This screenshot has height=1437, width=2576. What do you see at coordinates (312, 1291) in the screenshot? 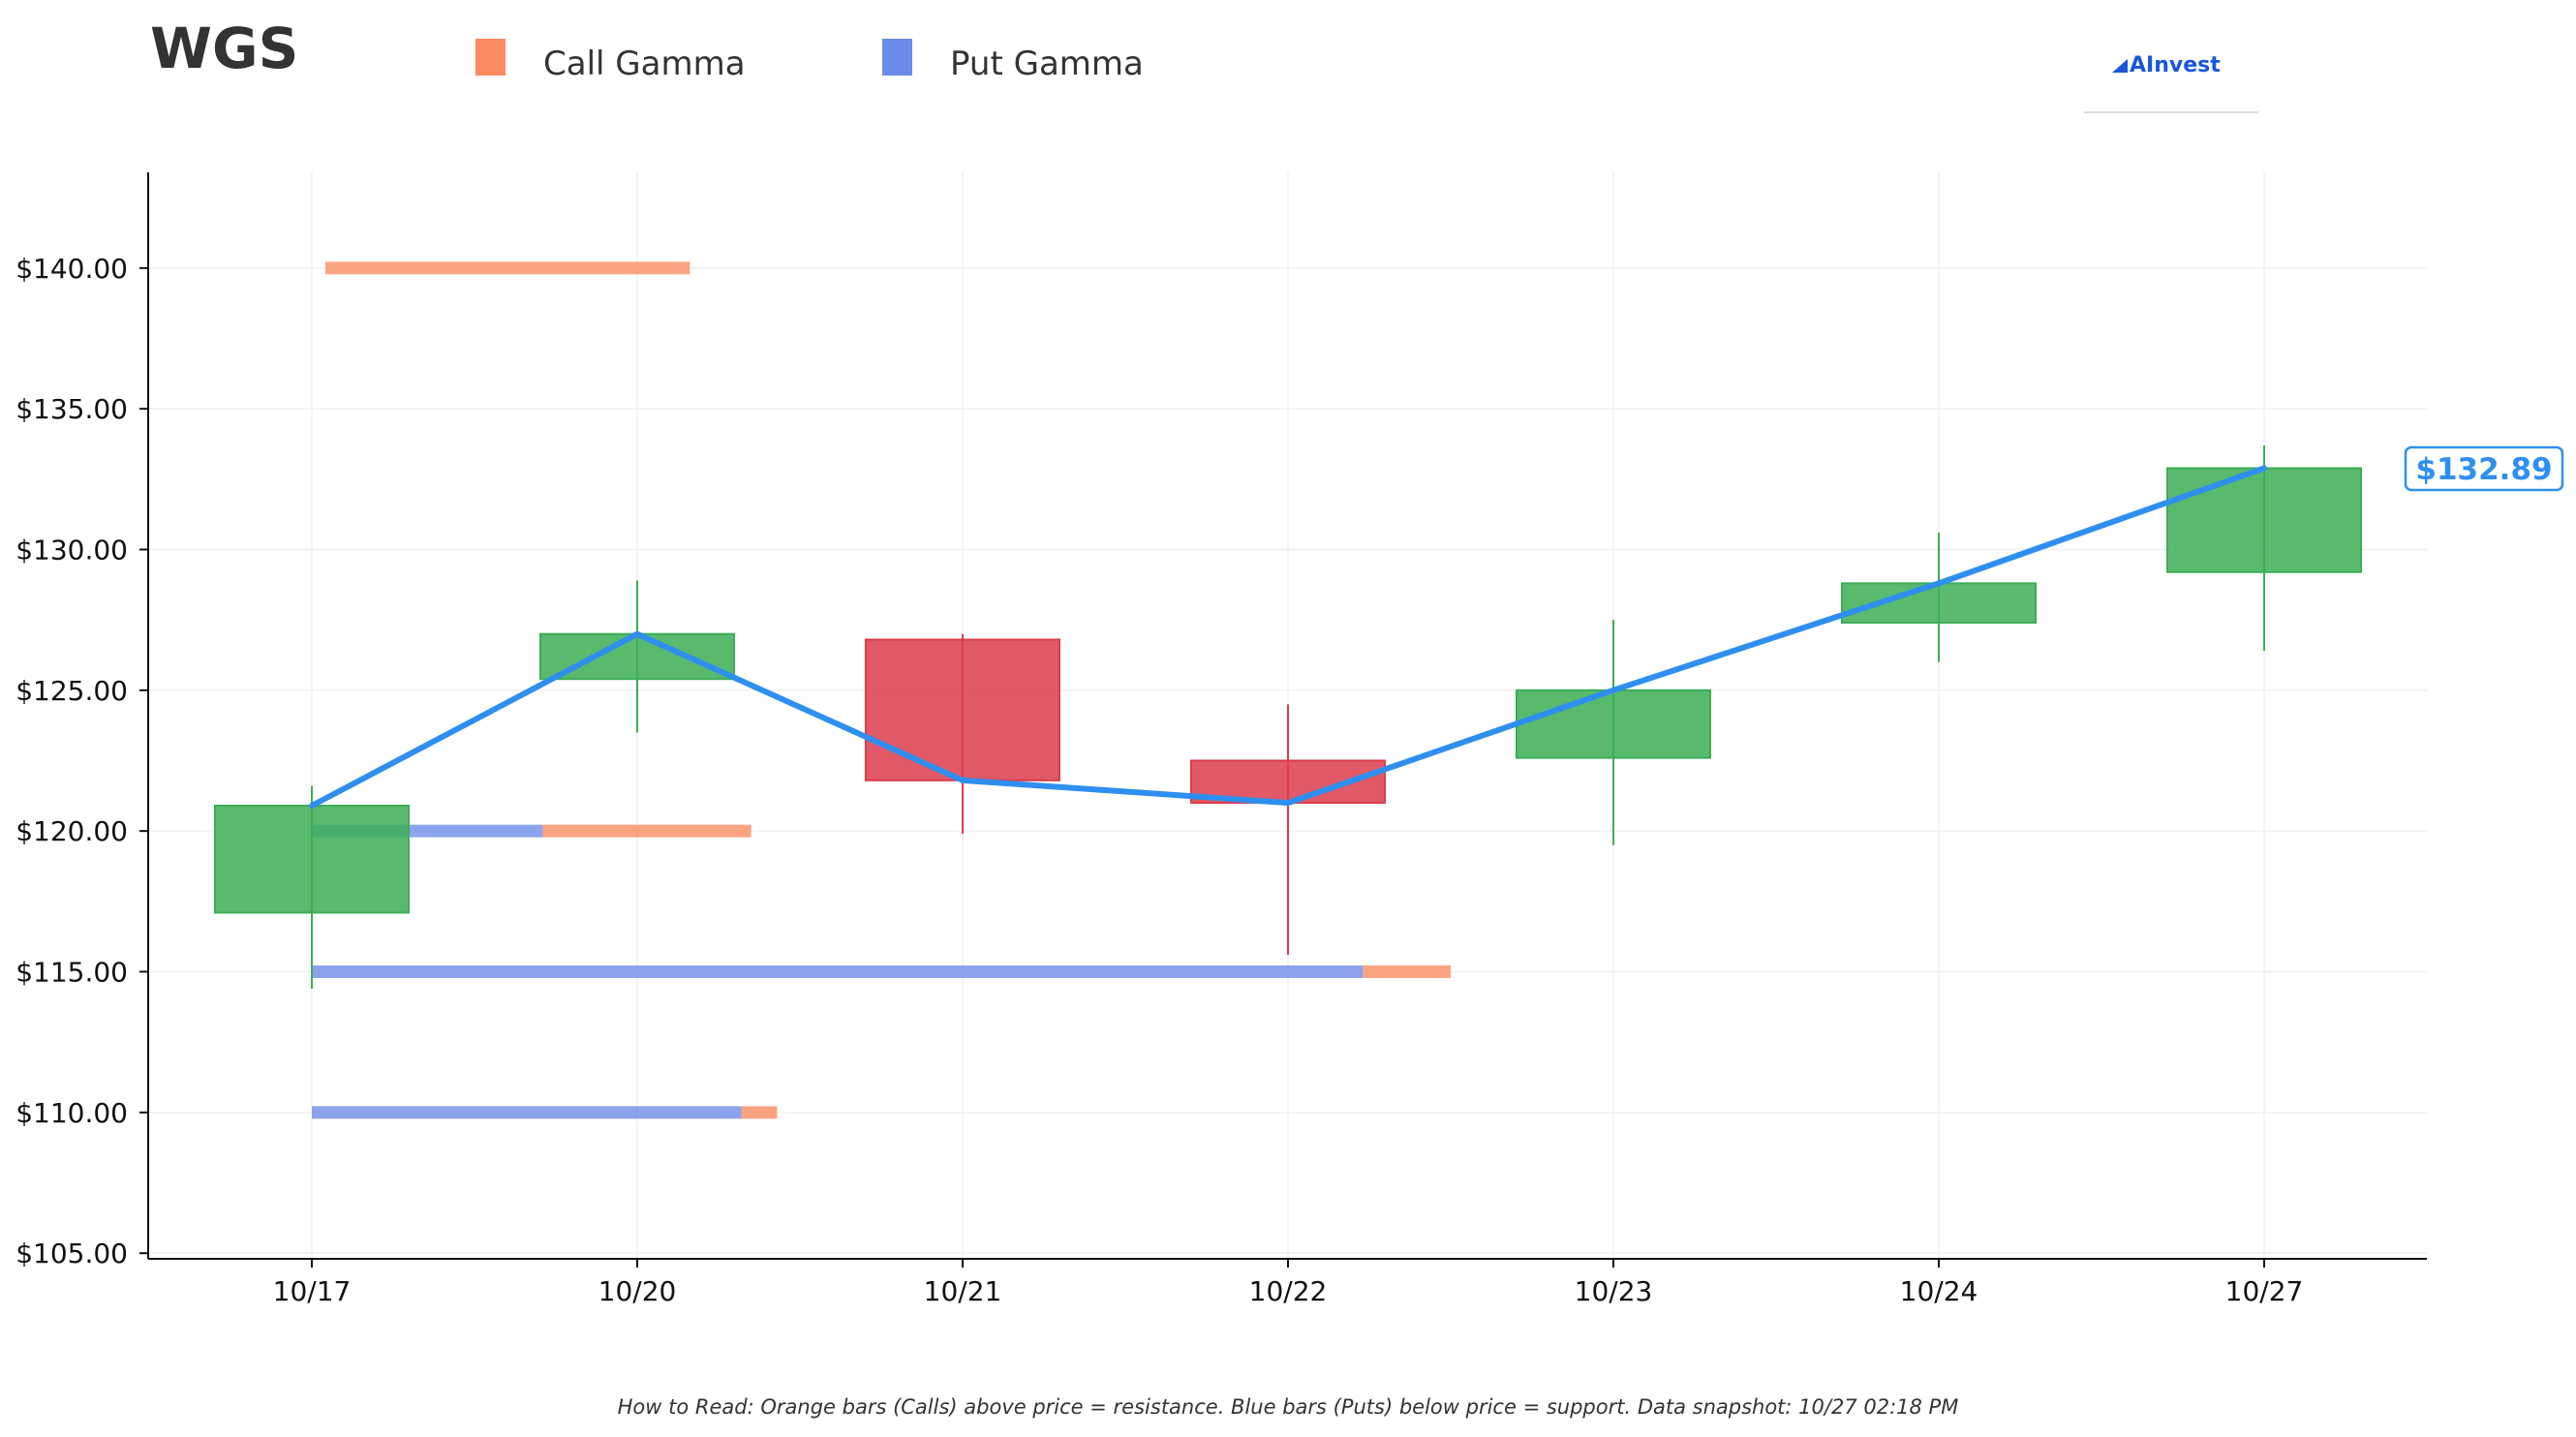
I see `x-tick-label-0: 10/17` at bounding box center [312, 1291].